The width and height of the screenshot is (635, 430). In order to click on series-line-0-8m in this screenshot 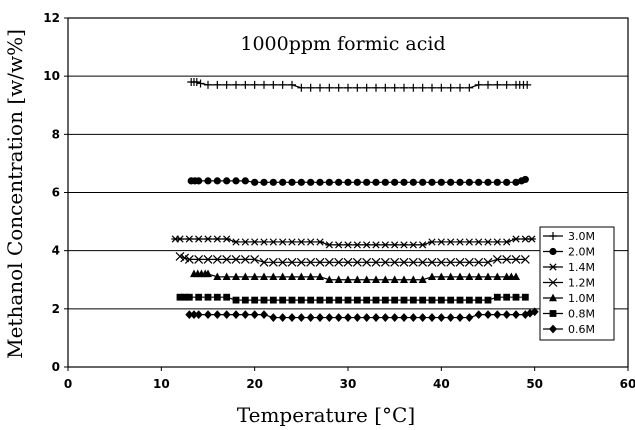, I will do `click(353, 298)`.